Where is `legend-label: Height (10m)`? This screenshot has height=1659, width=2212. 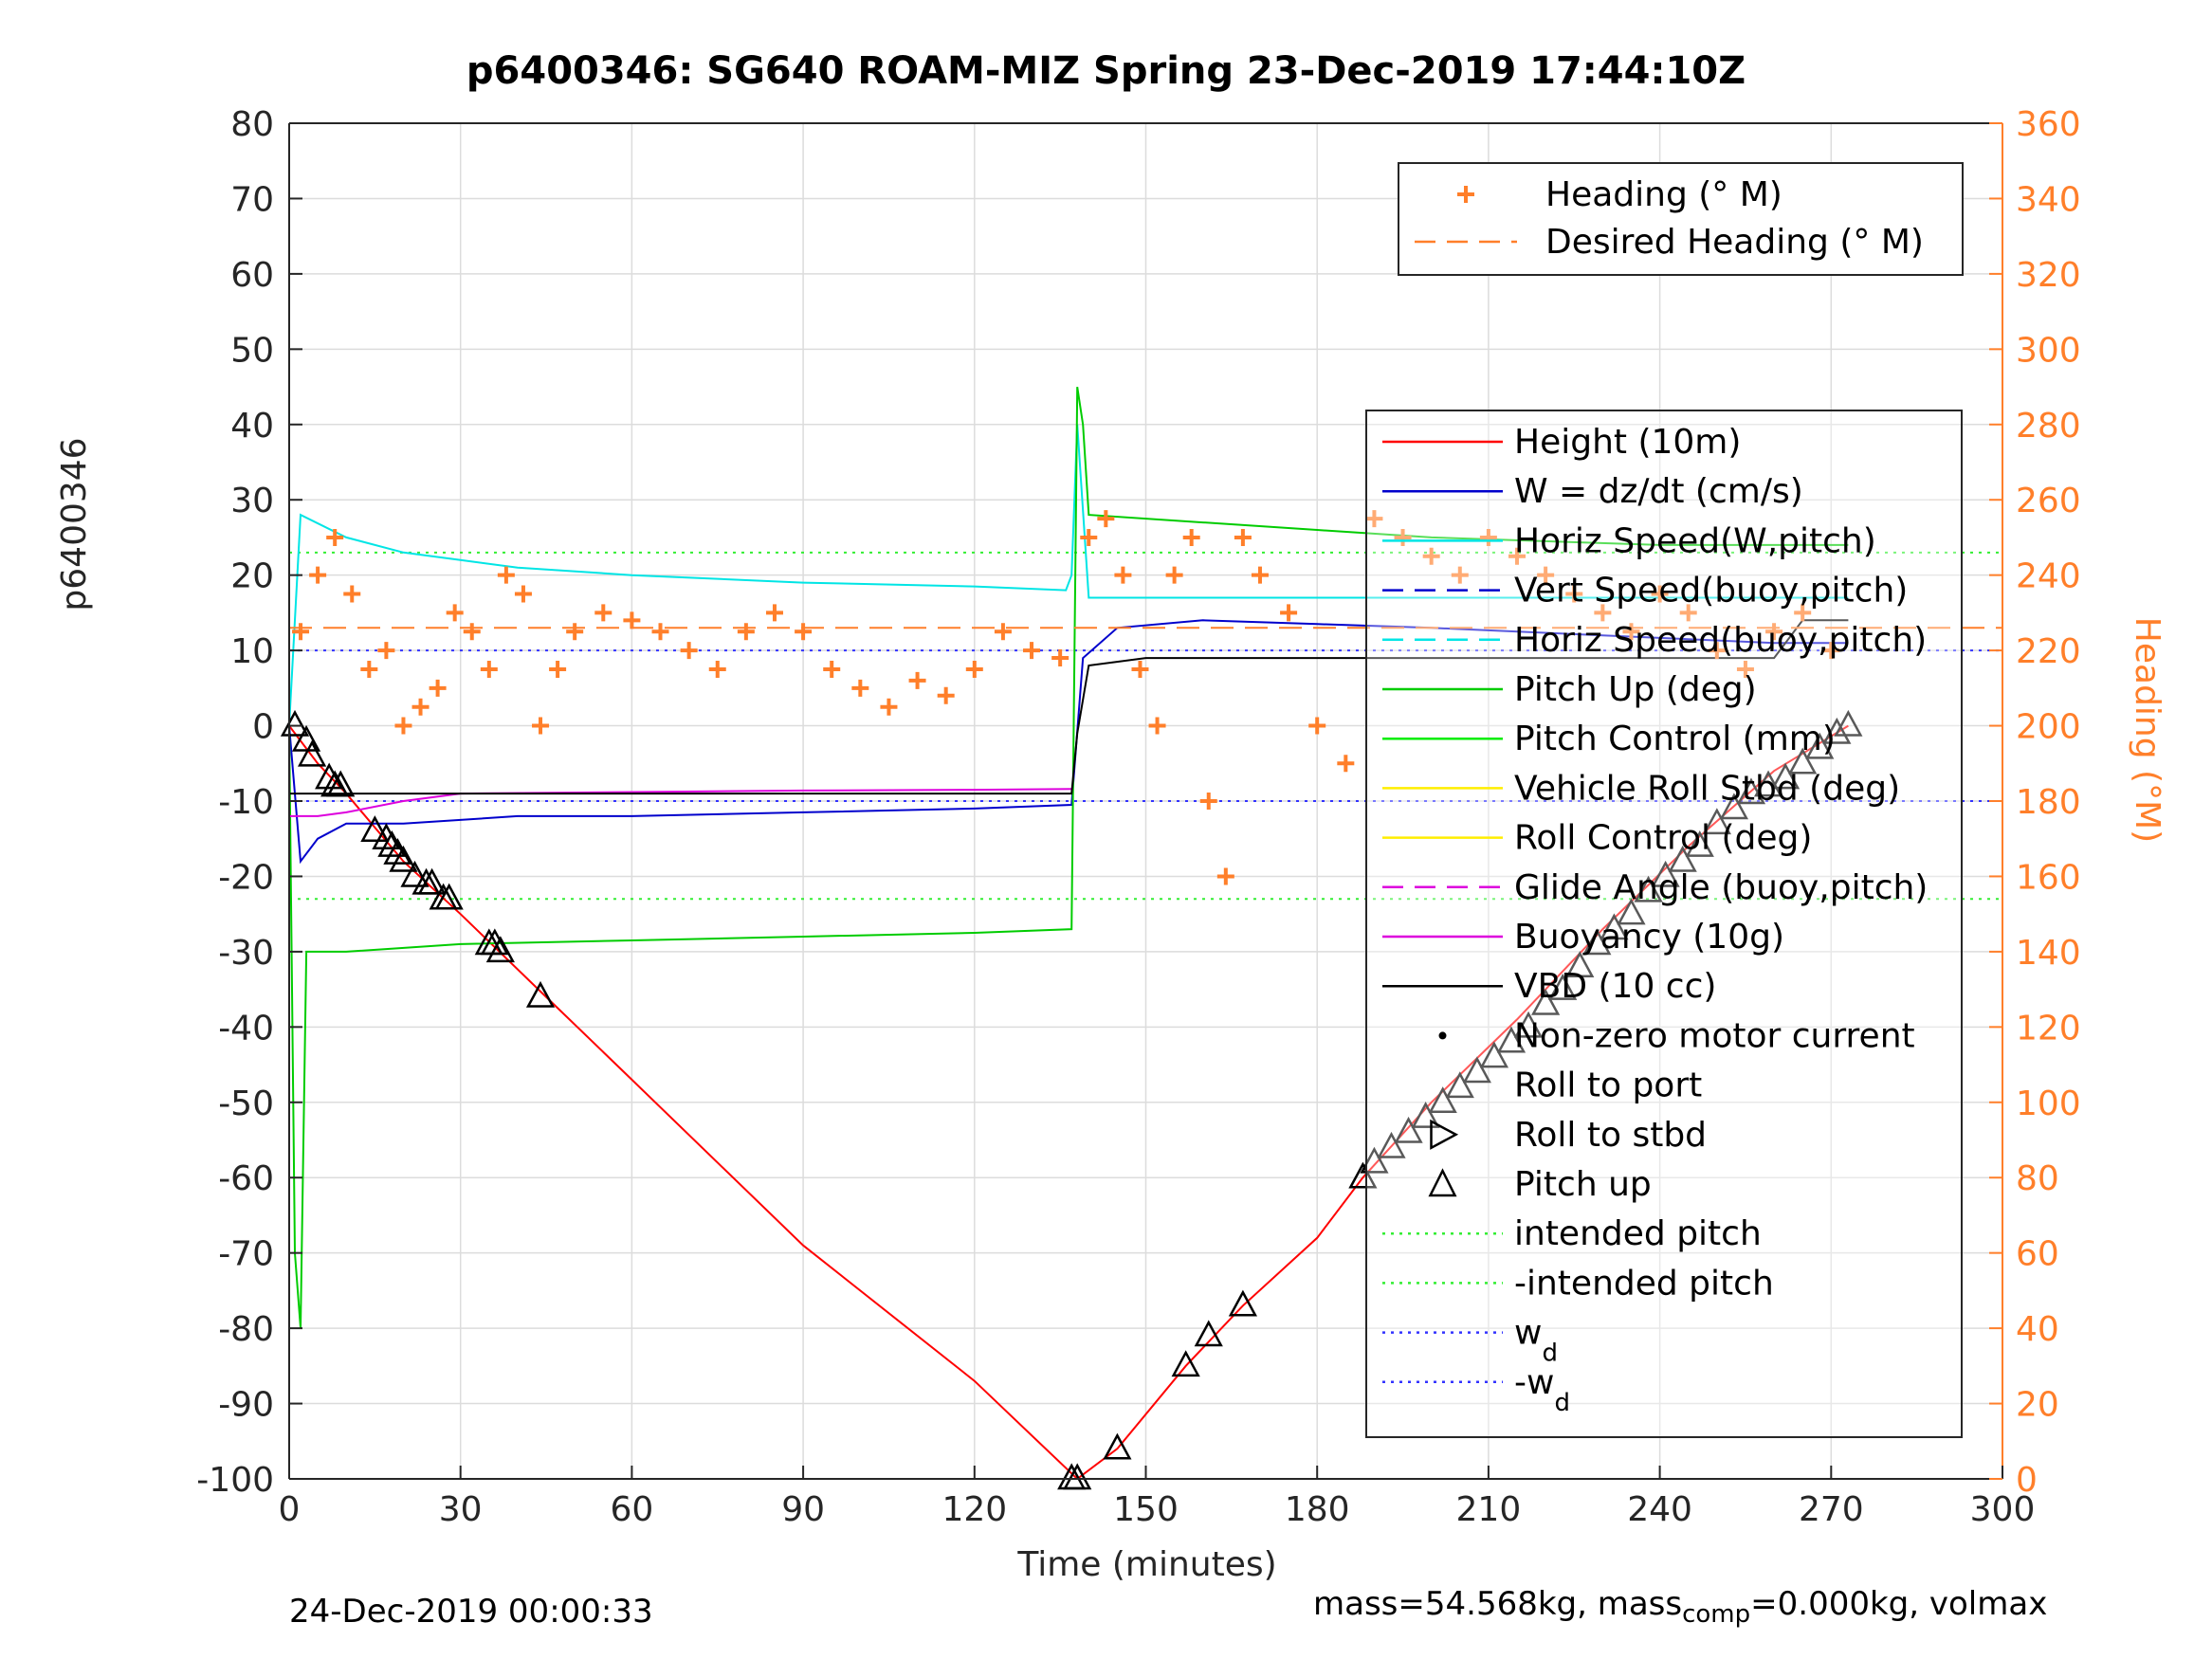
legend-label: Height (10m) is located at coordinates (1627, 442).